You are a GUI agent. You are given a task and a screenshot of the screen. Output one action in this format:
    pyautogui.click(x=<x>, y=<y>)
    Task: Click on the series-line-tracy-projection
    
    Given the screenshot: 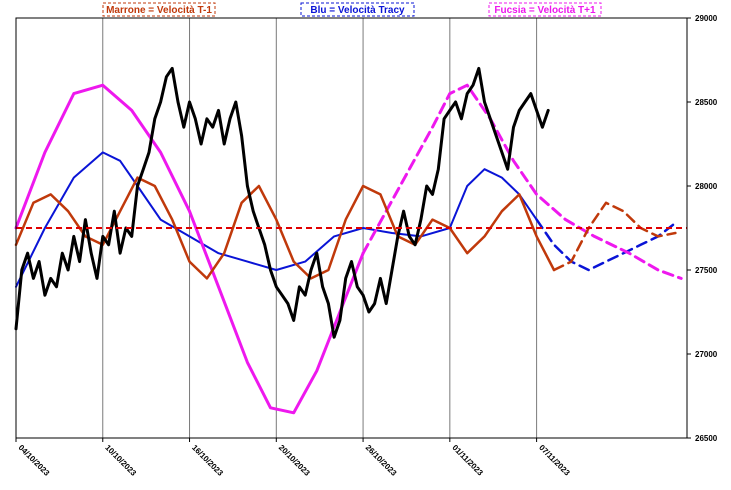 What is the action you would take?
    pyautogui.click(x=606, y=245)
    